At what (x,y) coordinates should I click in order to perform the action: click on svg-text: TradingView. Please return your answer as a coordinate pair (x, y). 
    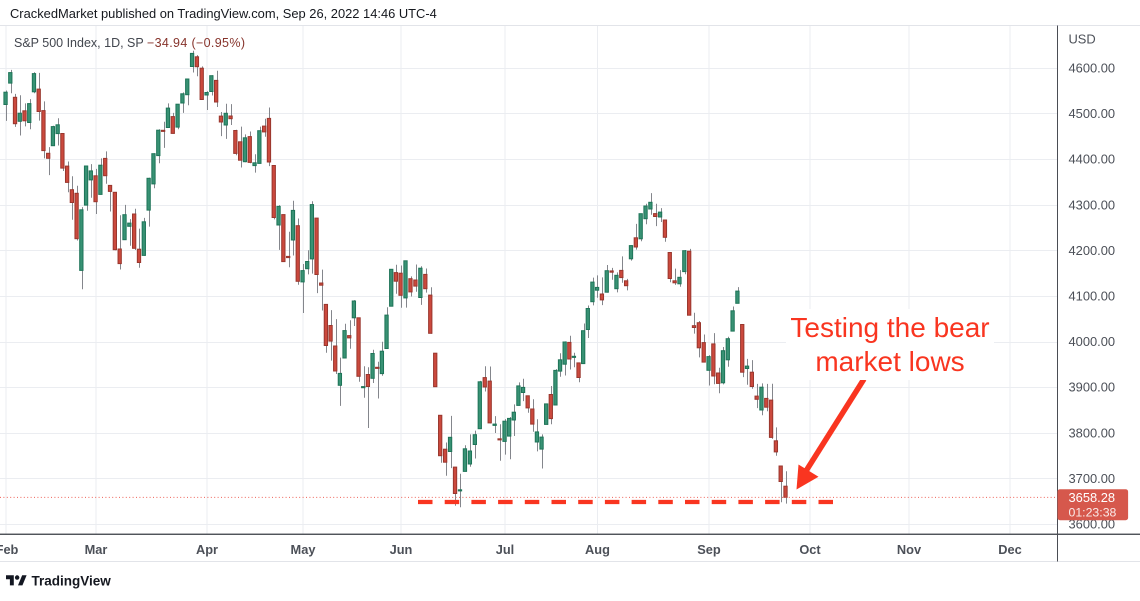
    Looking at the image, I should click on (72, 581).